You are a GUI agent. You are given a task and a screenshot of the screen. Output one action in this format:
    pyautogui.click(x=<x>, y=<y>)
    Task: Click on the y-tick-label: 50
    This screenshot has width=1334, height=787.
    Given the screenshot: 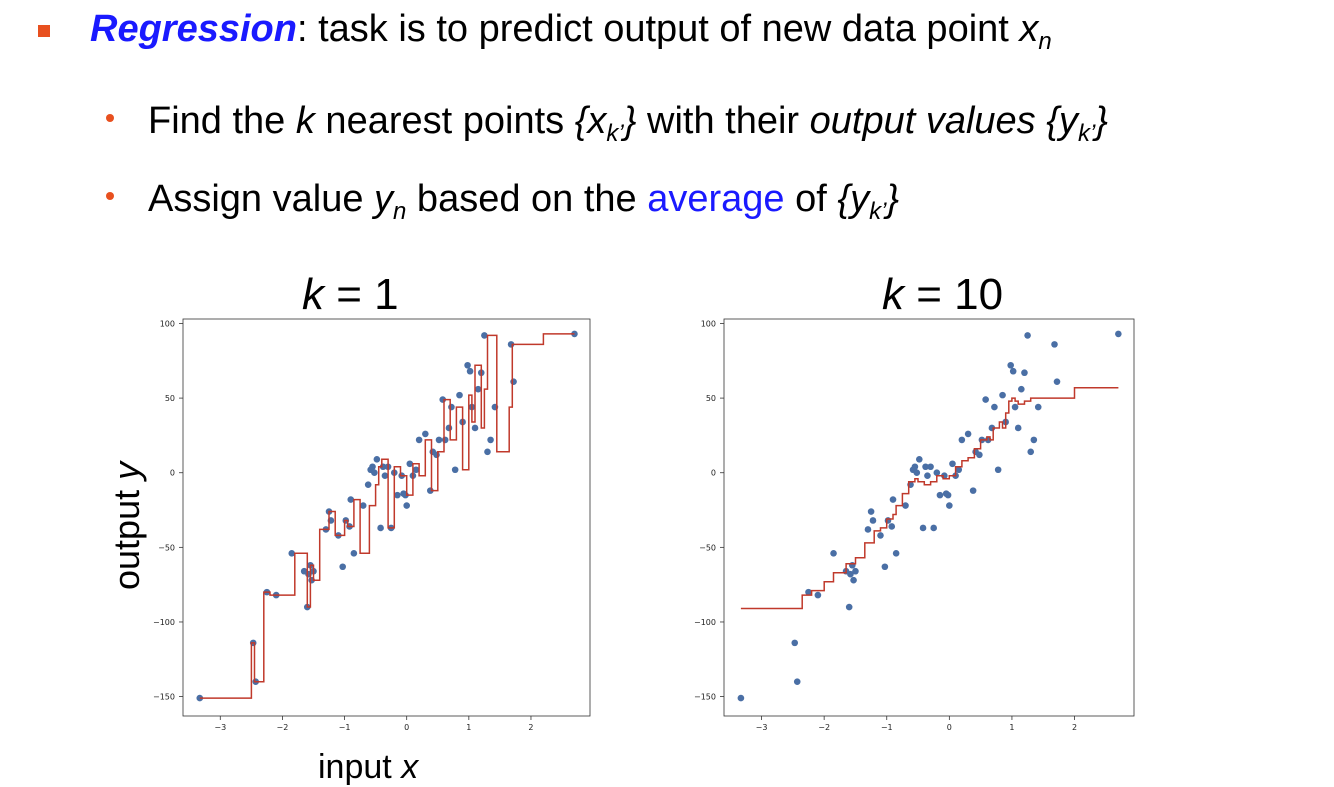 What is the action you would take?
    pyautogui.click(x=170, y=398)
    